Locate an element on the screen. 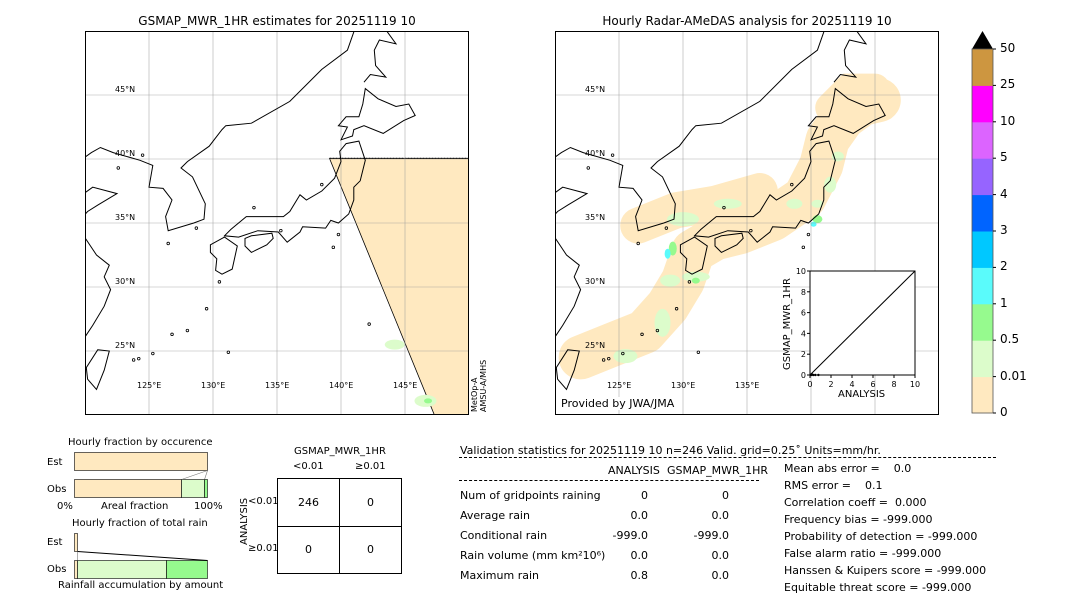 The image size is (1080, 612). colorbar-tick-label: 3 is located at coordinates (1004, 230).